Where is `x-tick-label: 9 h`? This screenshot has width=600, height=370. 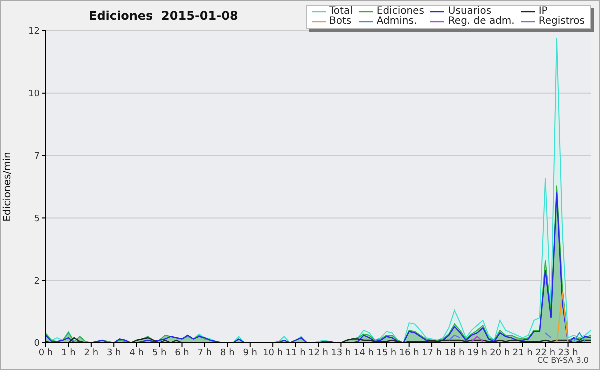
x-tick-label: 9 h is located at coordinates (250, 353).